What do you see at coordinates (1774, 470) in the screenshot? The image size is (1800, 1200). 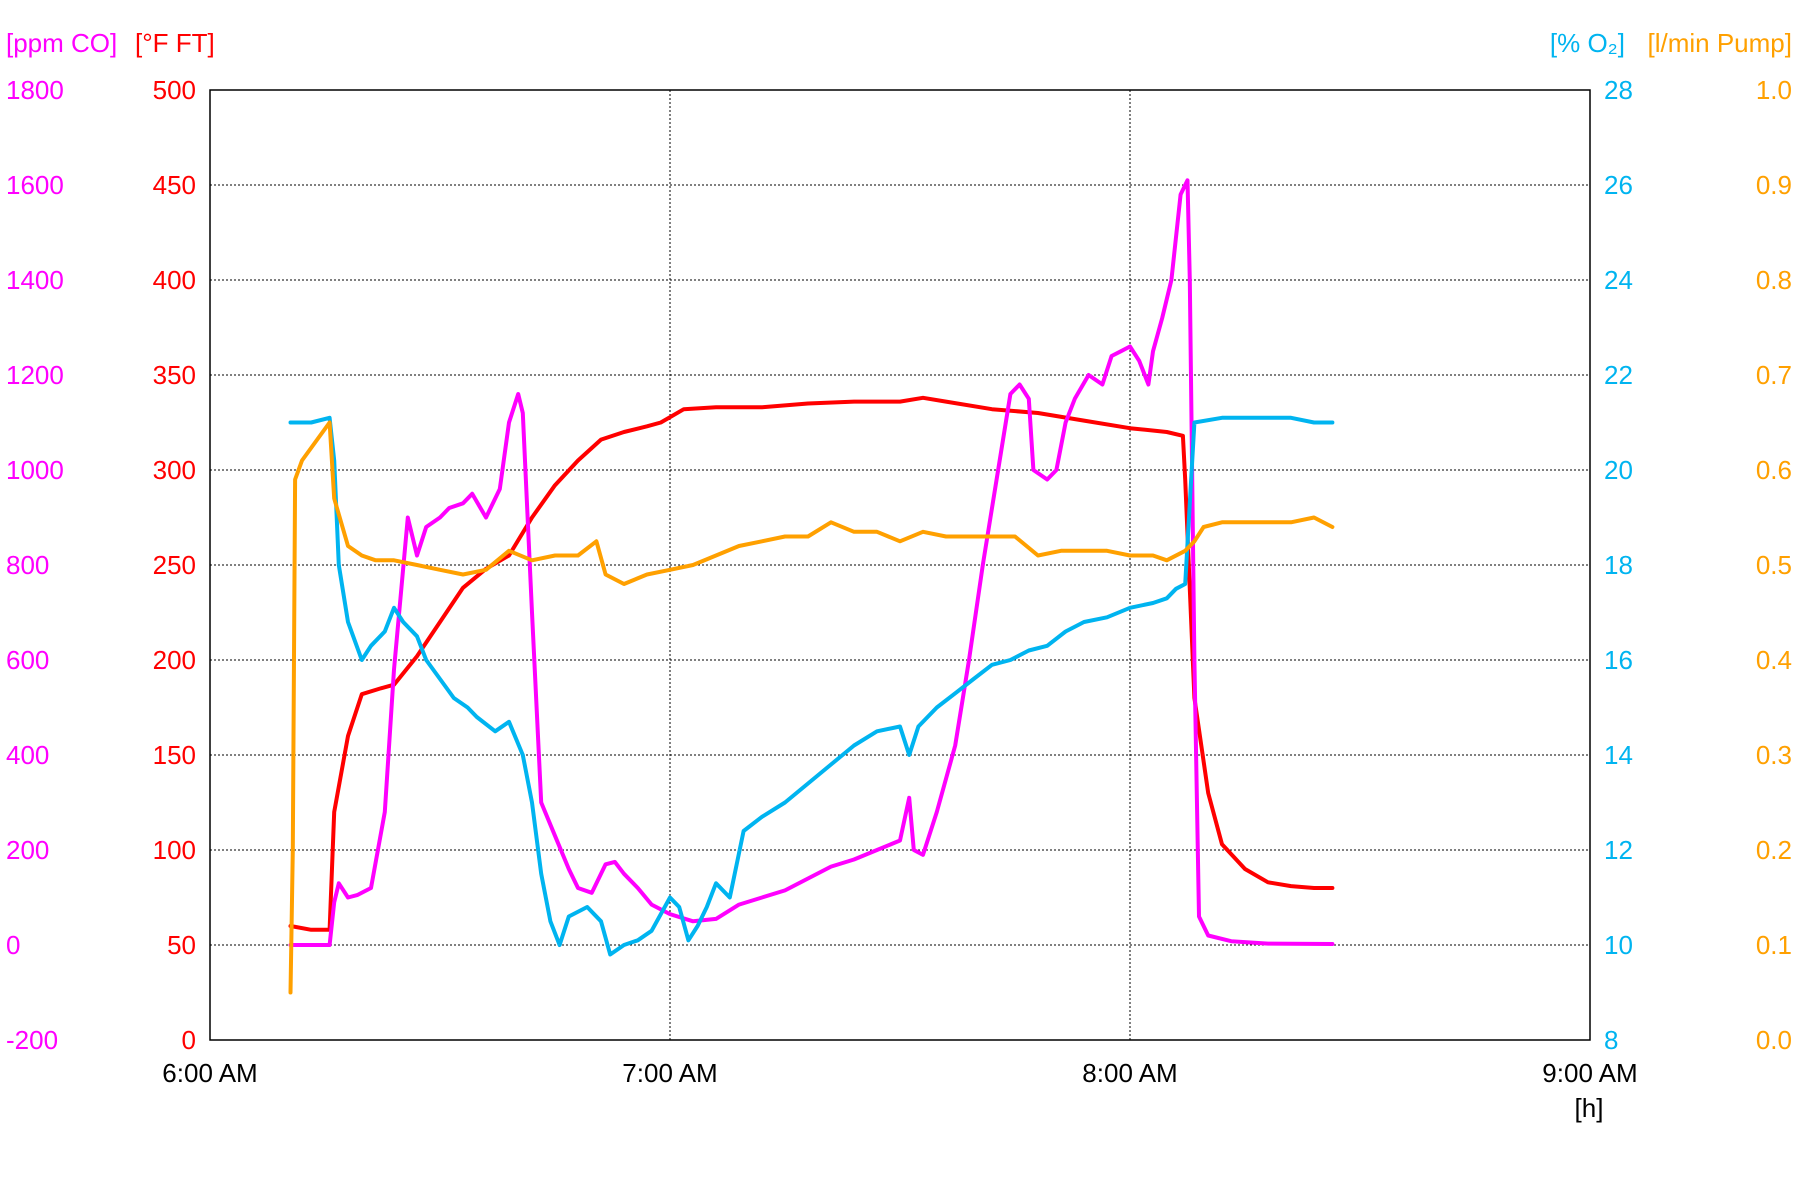 I see `pump-tick-label: 0.6` at bounding box center [1774, 470].